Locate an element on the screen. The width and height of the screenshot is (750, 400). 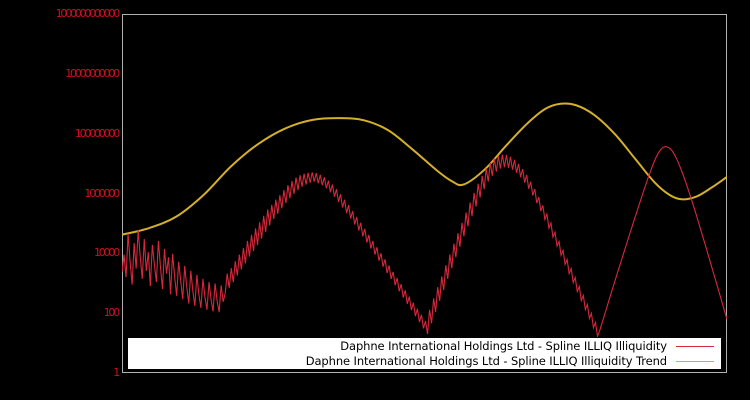
legend-swatch-illiquidity is located at coordinates (695, 346).